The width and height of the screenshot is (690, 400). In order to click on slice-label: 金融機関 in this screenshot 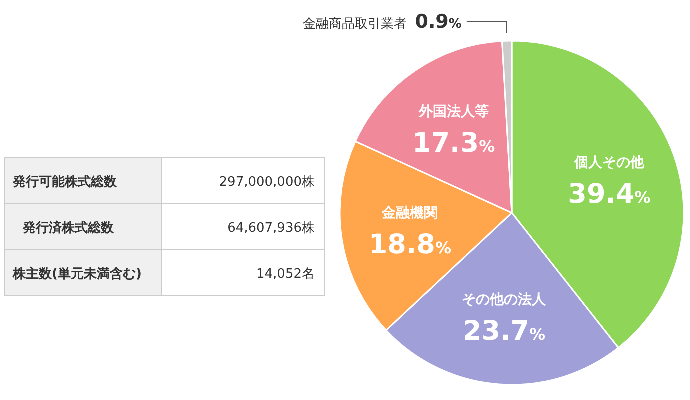, I will do `click(409, 214)`.